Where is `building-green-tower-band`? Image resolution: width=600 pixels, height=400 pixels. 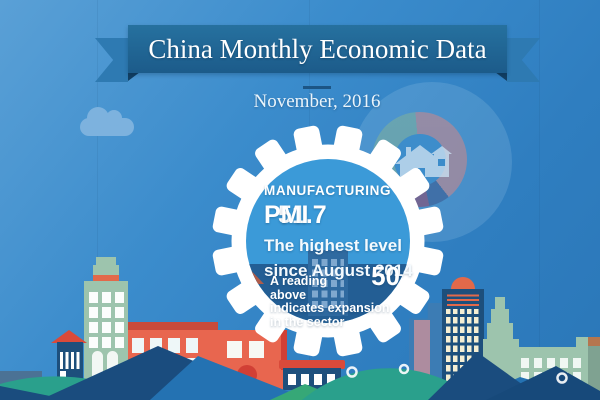
building-green-tower-band is located at coordinates (106, 278).